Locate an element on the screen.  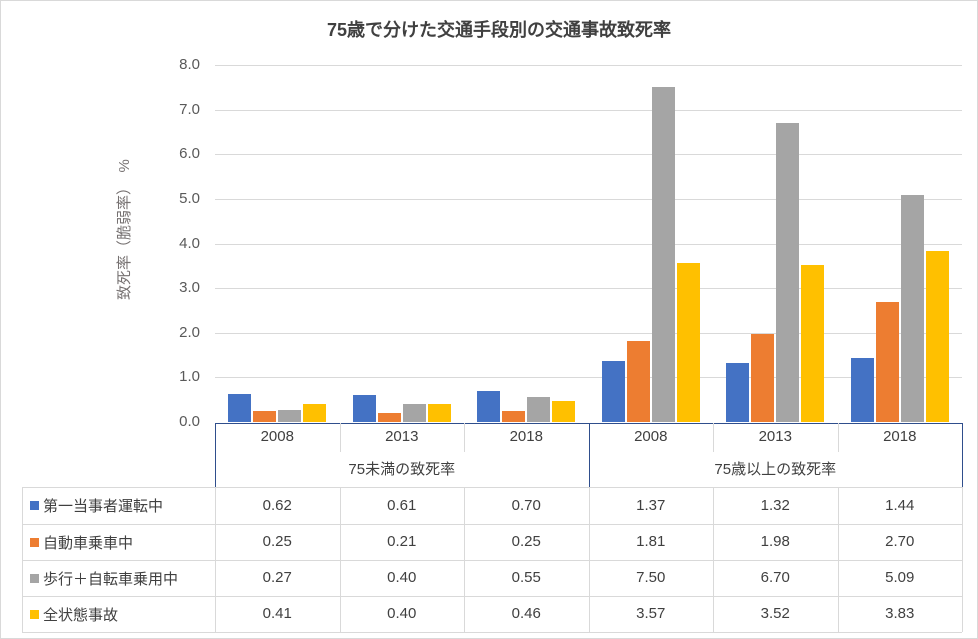
legend-label: 第一当事者運転中 is located at coordinates (103, 506).